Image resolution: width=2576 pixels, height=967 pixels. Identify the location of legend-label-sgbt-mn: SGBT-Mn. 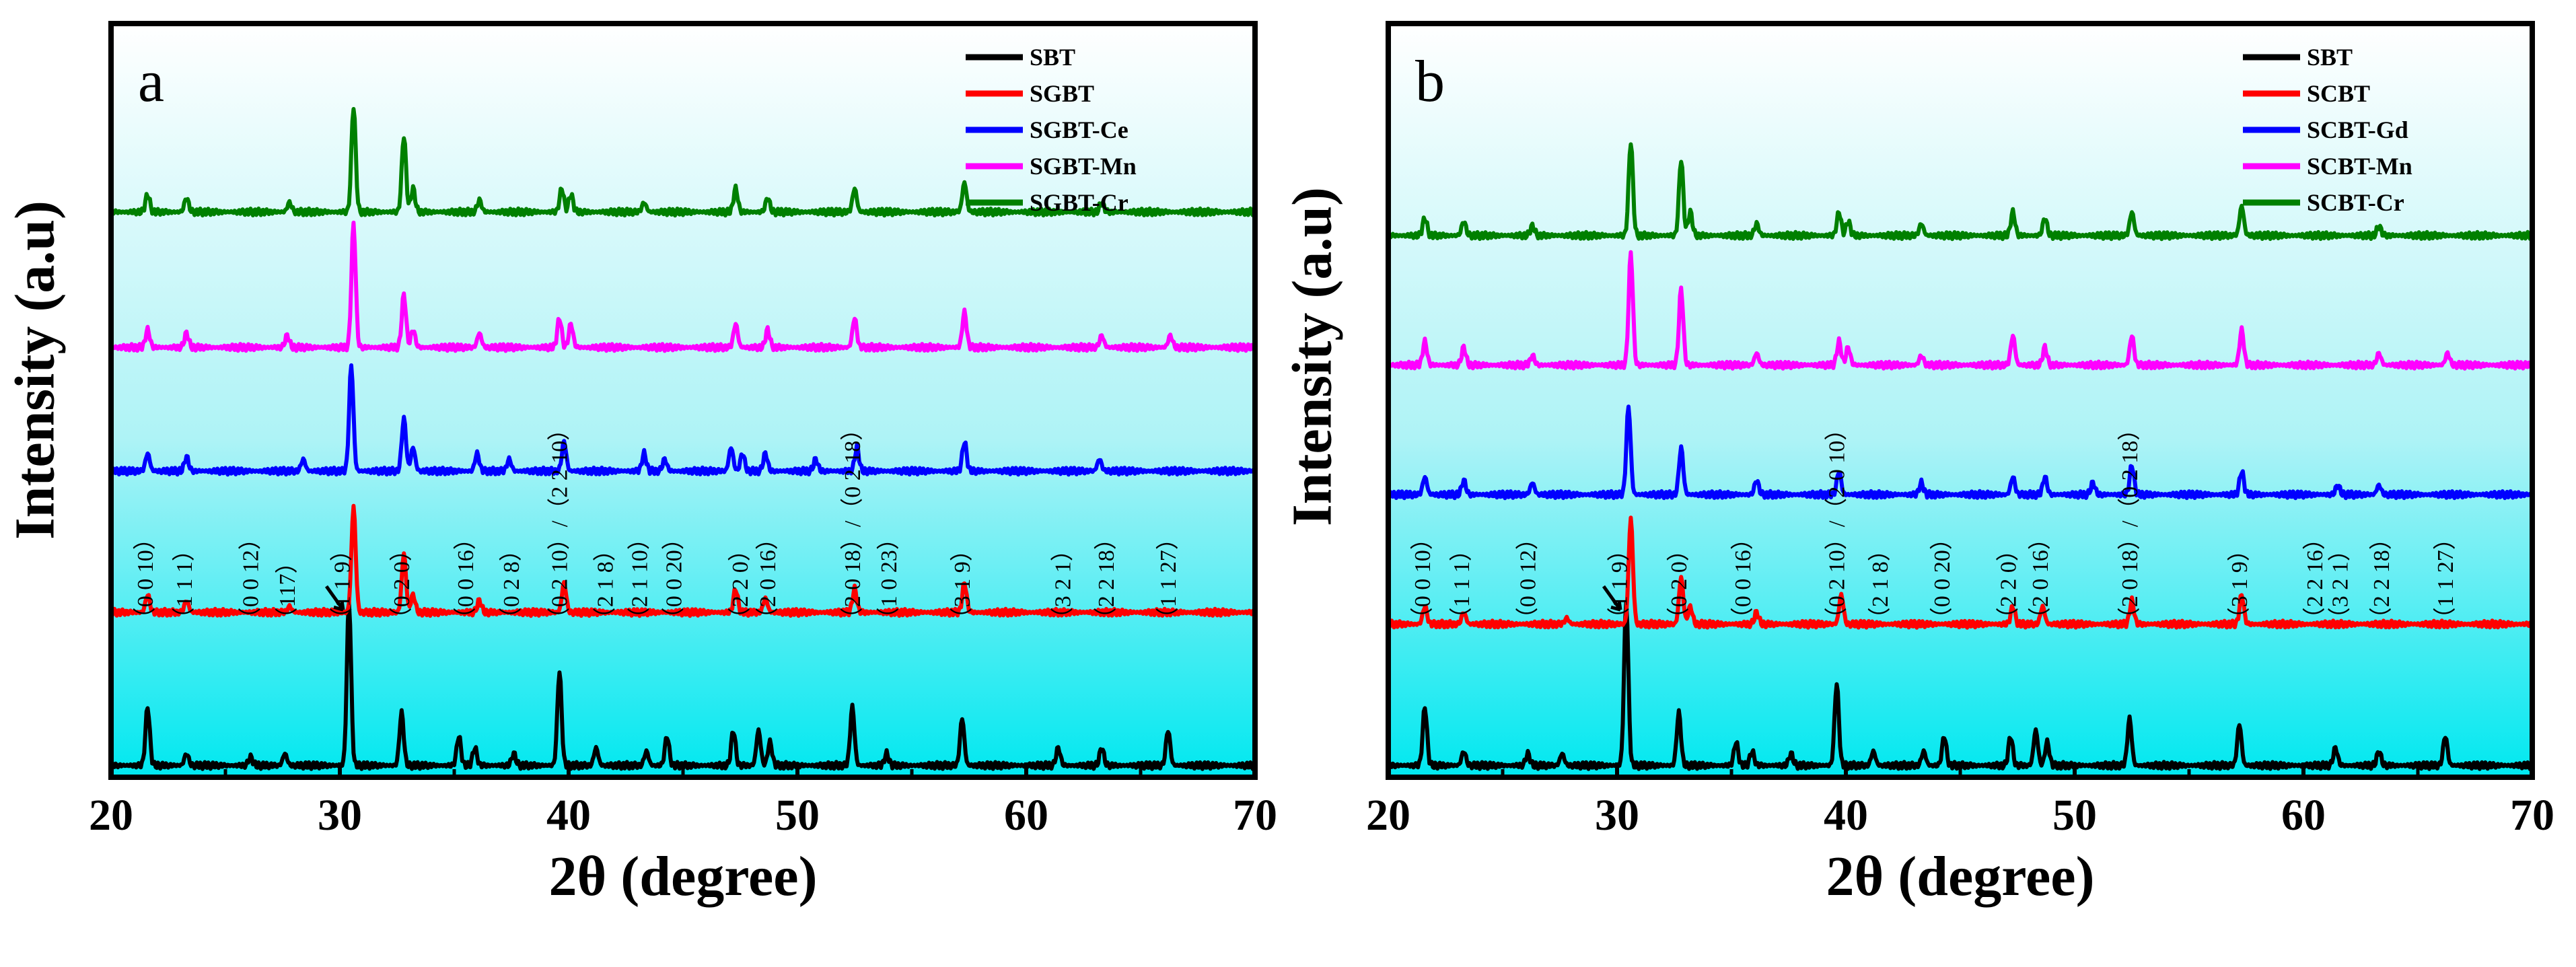
(1083, 166).